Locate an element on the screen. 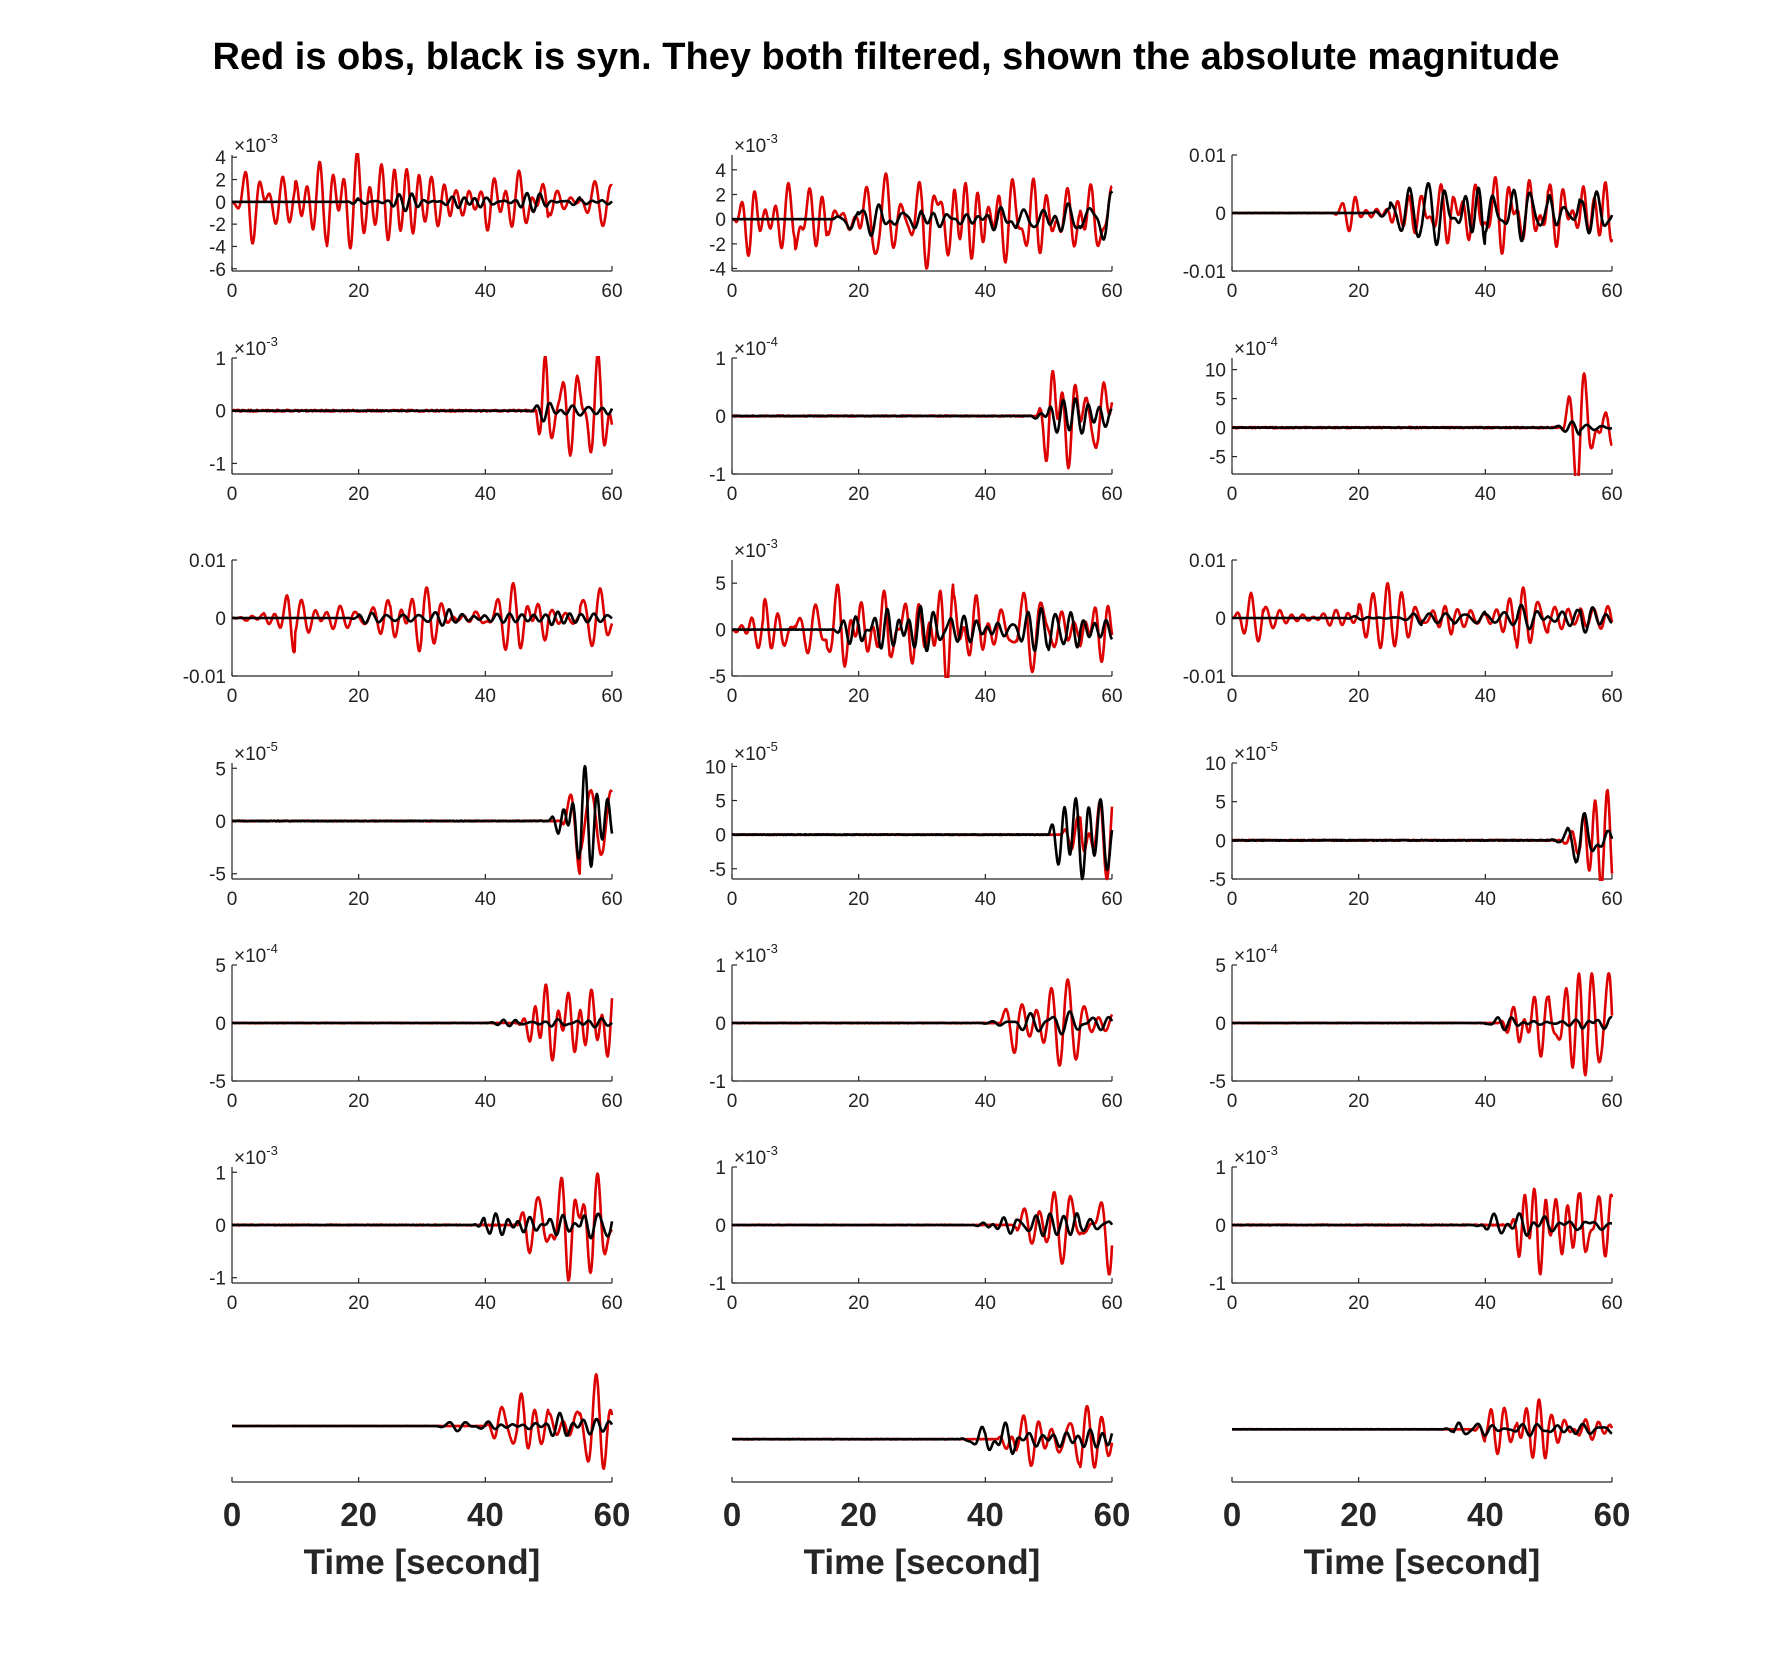 This screenshot has height=1658, width=1772. y-tick-label: -2 is located at coordinates (717, 245).